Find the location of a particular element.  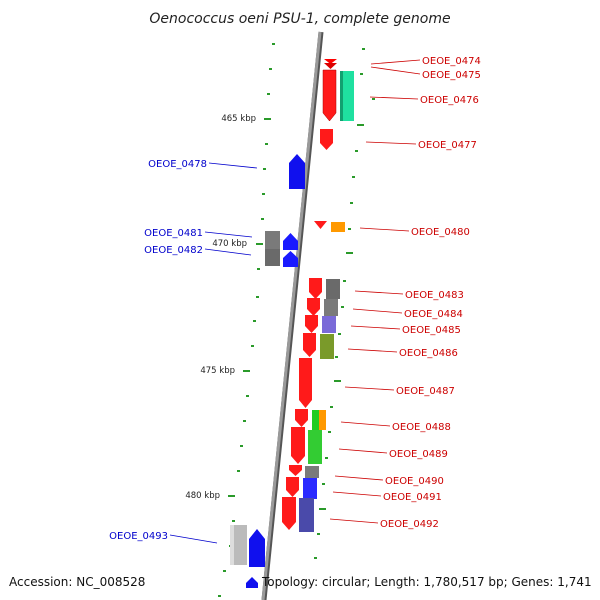

gene-0493-glyph is located at coordinates (257, 548).